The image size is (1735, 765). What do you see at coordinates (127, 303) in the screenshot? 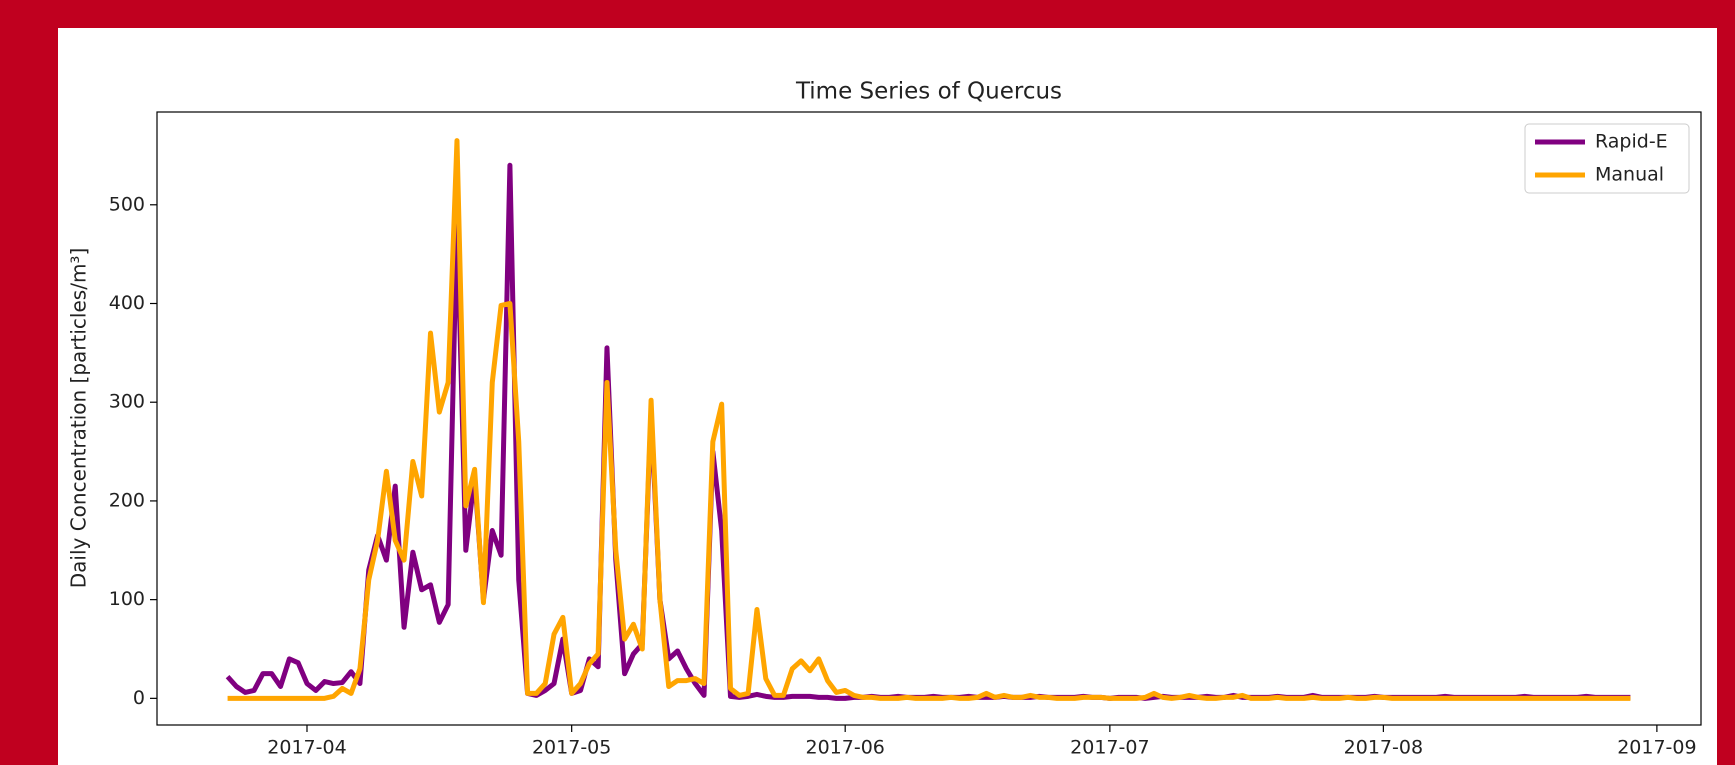
I see `y-tick-label: 400` at bounding box center [127, 303].